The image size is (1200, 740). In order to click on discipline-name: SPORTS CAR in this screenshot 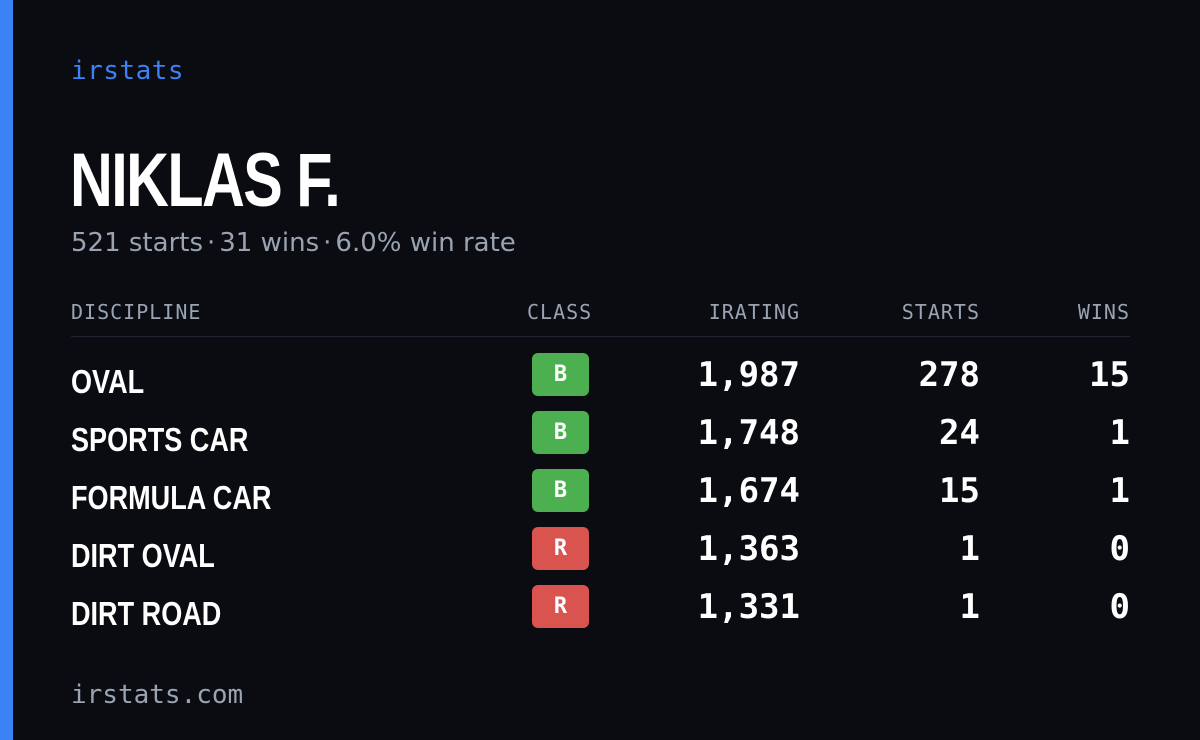, I will do `click(160, 439)`.